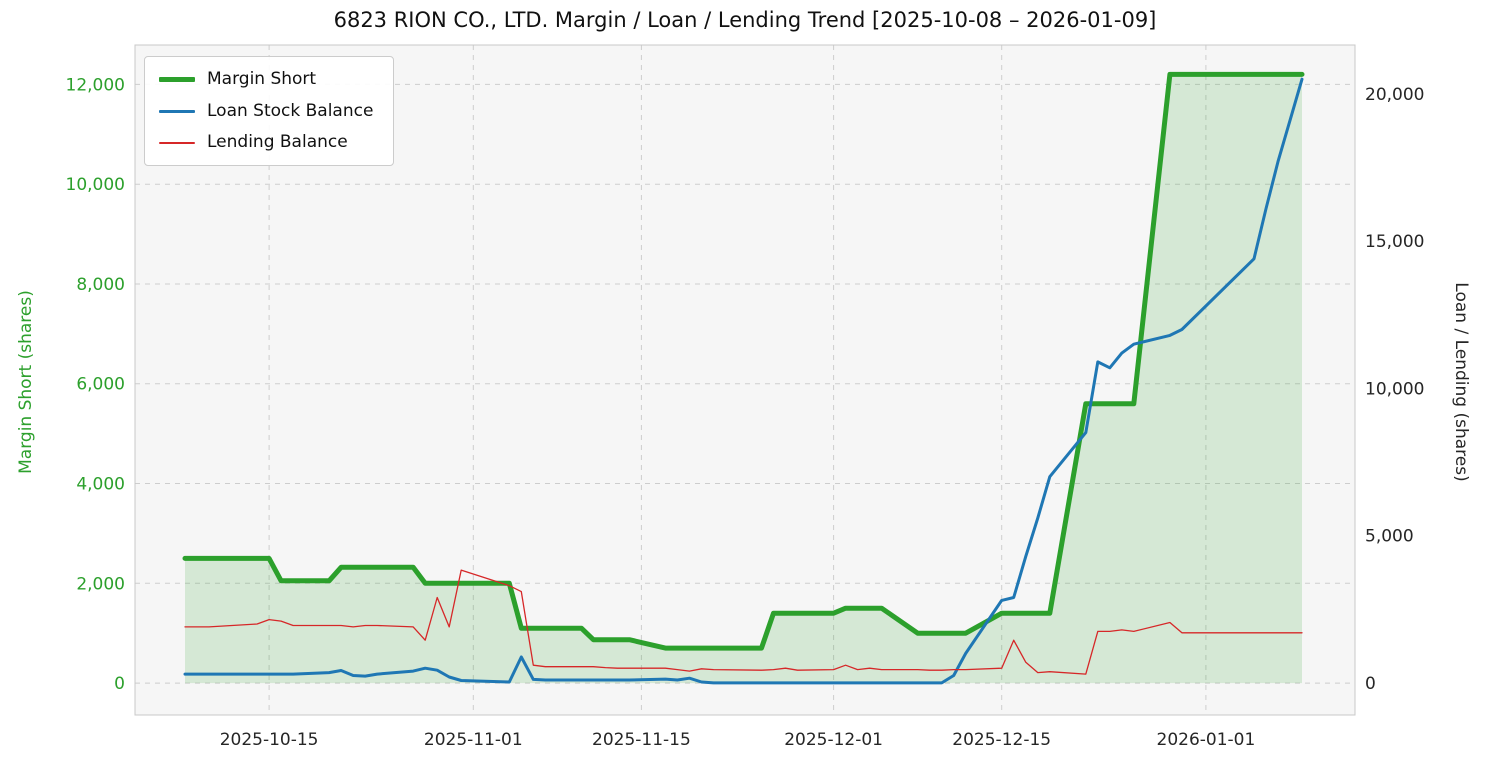  What do you see at coordinates (277, 142) in the screenshot?
I see `legend-label-lending-balance: Lending Balance` at bounding box center [277, 142].